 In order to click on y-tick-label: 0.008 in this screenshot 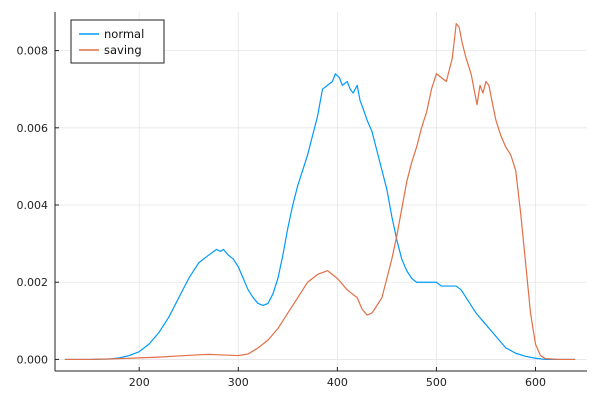, I will do `click(33, 51)`.